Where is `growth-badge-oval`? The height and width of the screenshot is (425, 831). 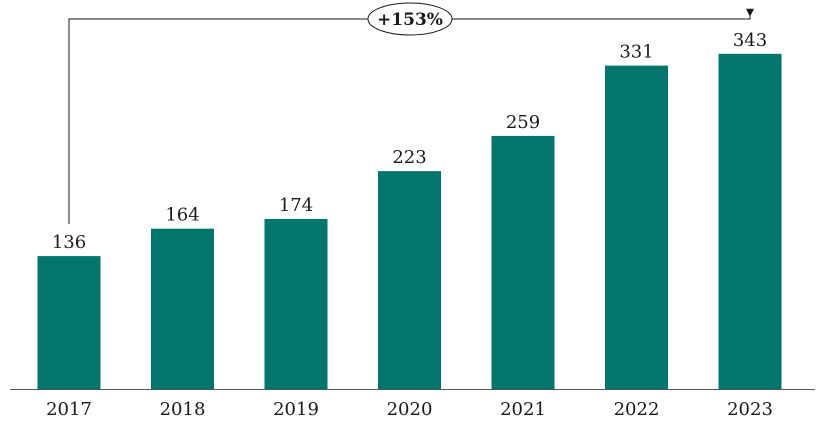
growth-badge-oval is located at coordinates (410, 19).